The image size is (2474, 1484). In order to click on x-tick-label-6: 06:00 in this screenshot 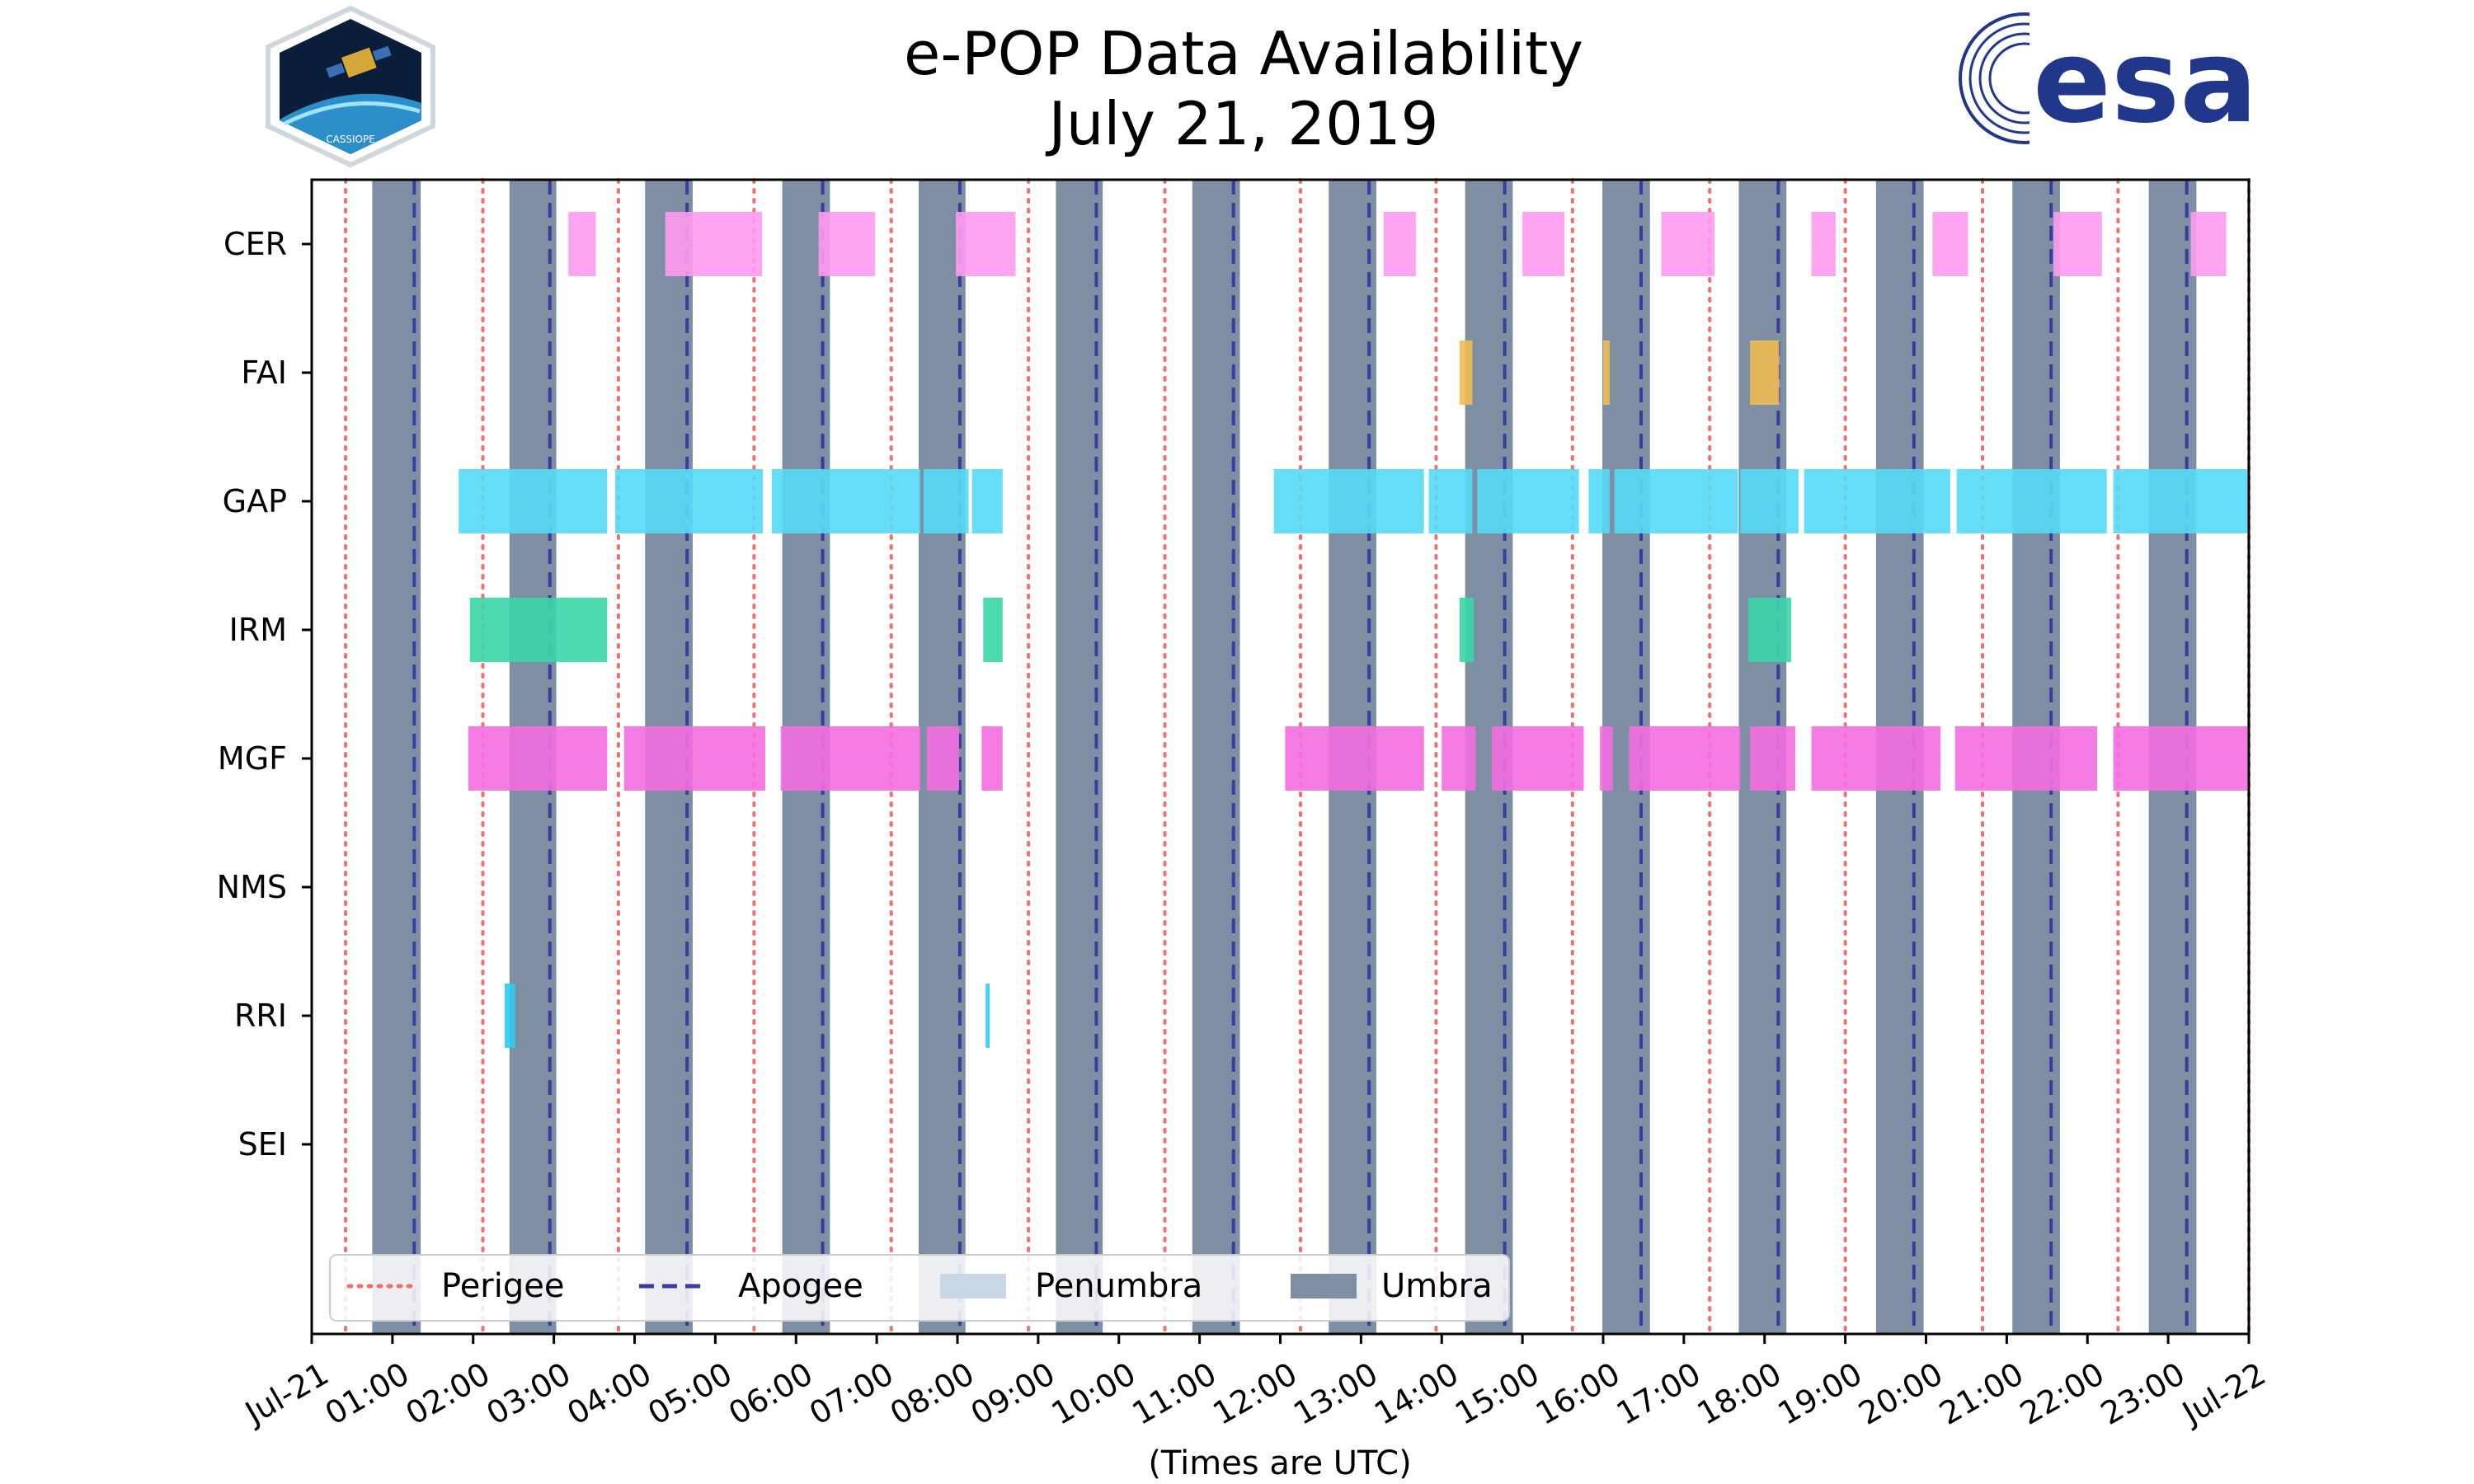, I will do `click(770, 1393)`.